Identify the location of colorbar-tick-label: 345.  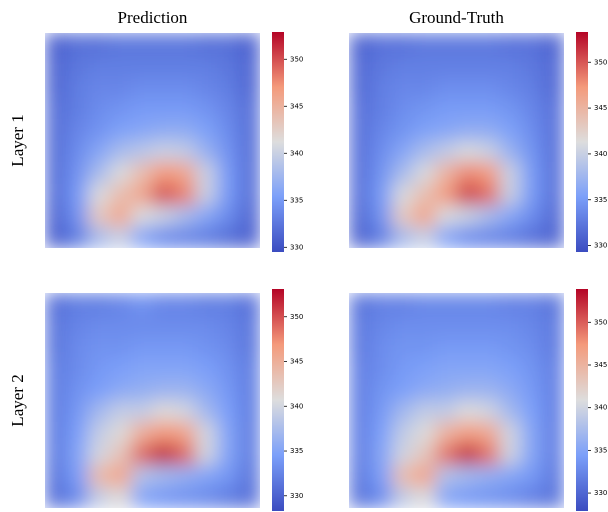
(600, 108).